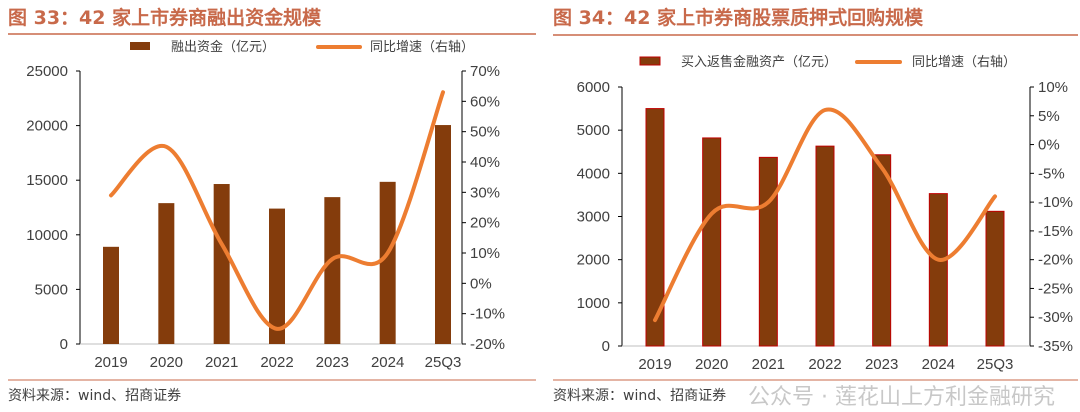 The height and width of the screenshot is (412, 1080). Describe the element at coordinates (593, 217) in the screenshot. I see `left-tick-label: 3000` at that location.